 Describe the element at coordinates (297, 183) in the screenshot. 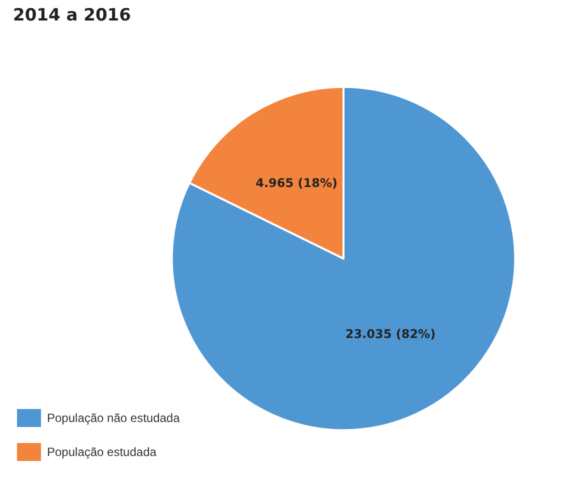

I see `data-label: 4.965 (18%)` at that location.